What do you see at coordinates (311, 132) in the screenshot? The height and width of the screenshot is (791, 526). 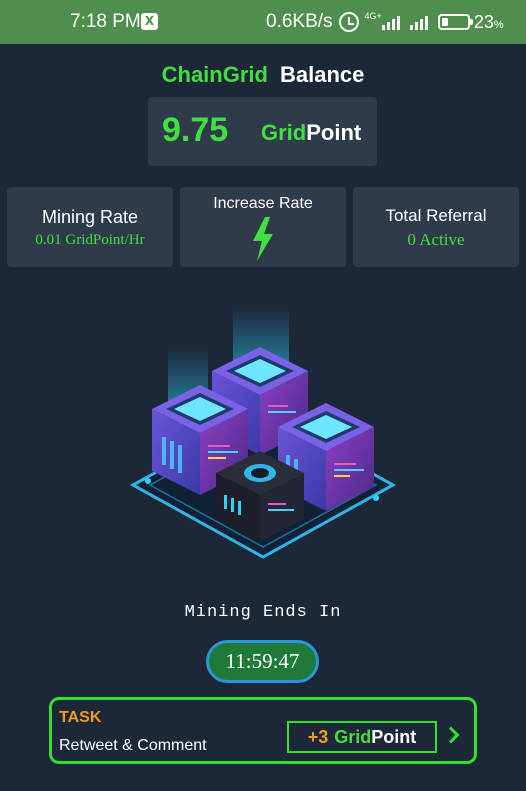 I see `balance-unit: GridPoint` at bounding box center [311, 132].